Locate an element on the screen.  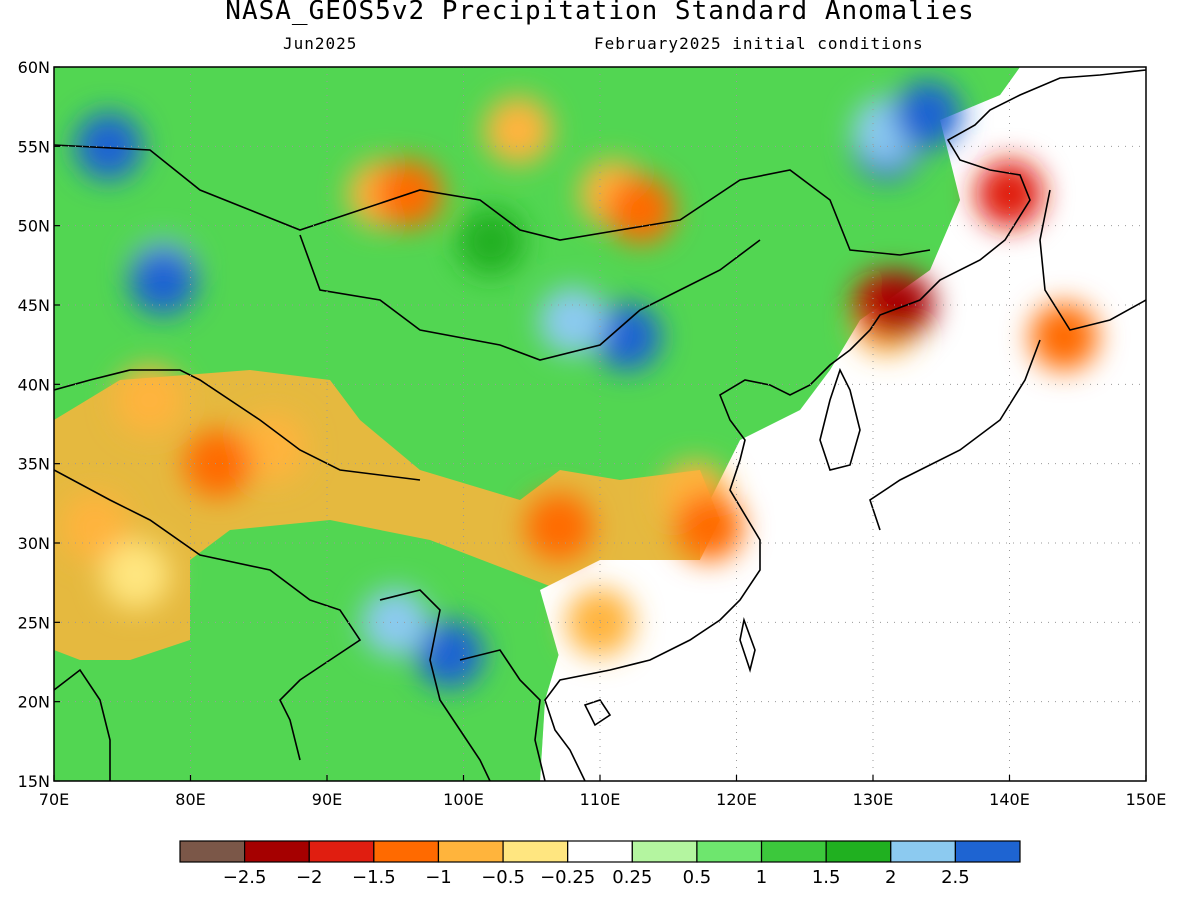
lon-tick-label: 130E is located at coordinates (873, 799).